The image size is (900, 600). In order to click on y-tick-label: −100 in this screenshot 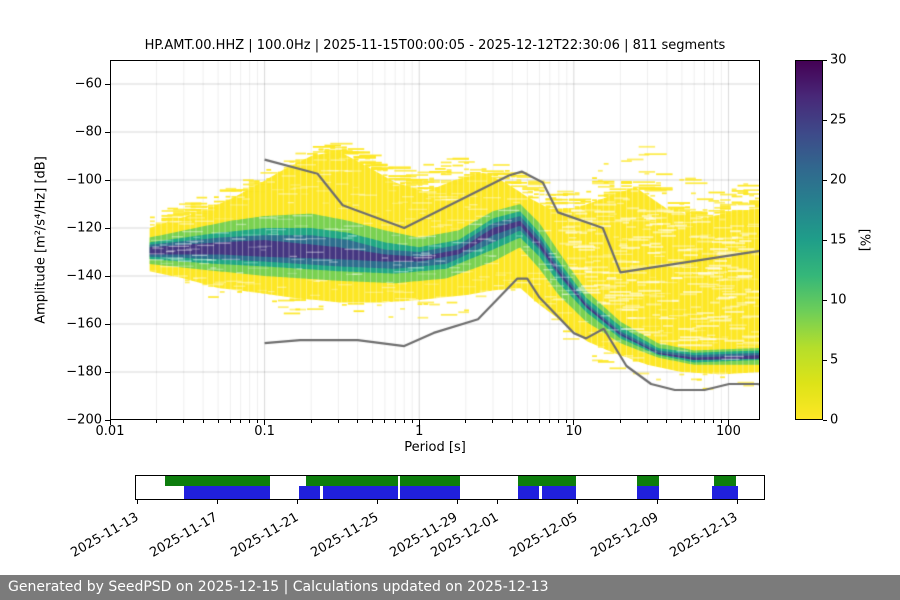, I will do `click(84, 180)`.